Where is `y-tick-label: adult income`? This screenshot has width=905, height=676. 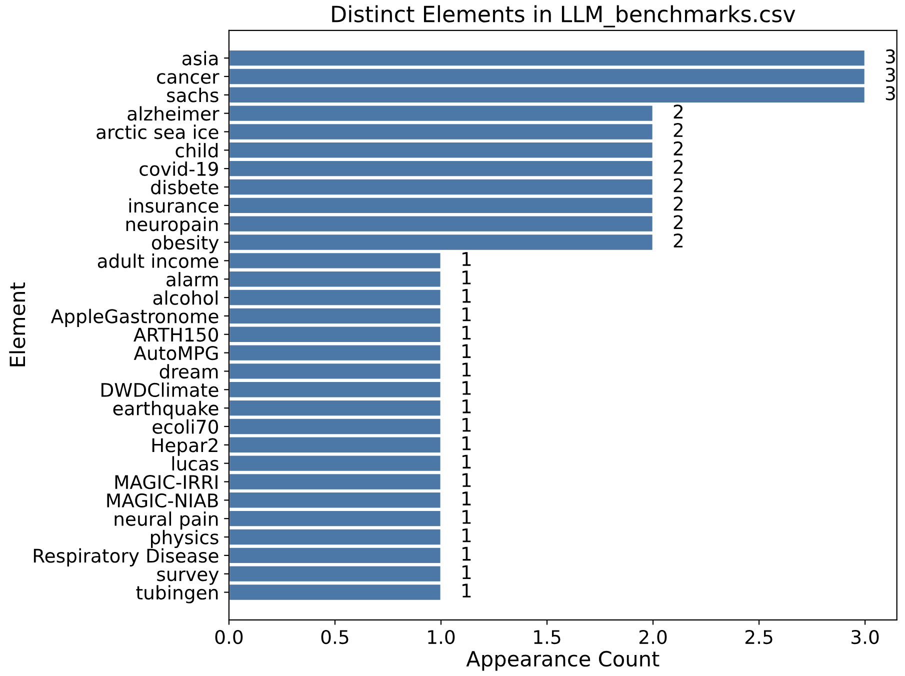 y-tick-label: adult income is located at coordinates (158, 261).